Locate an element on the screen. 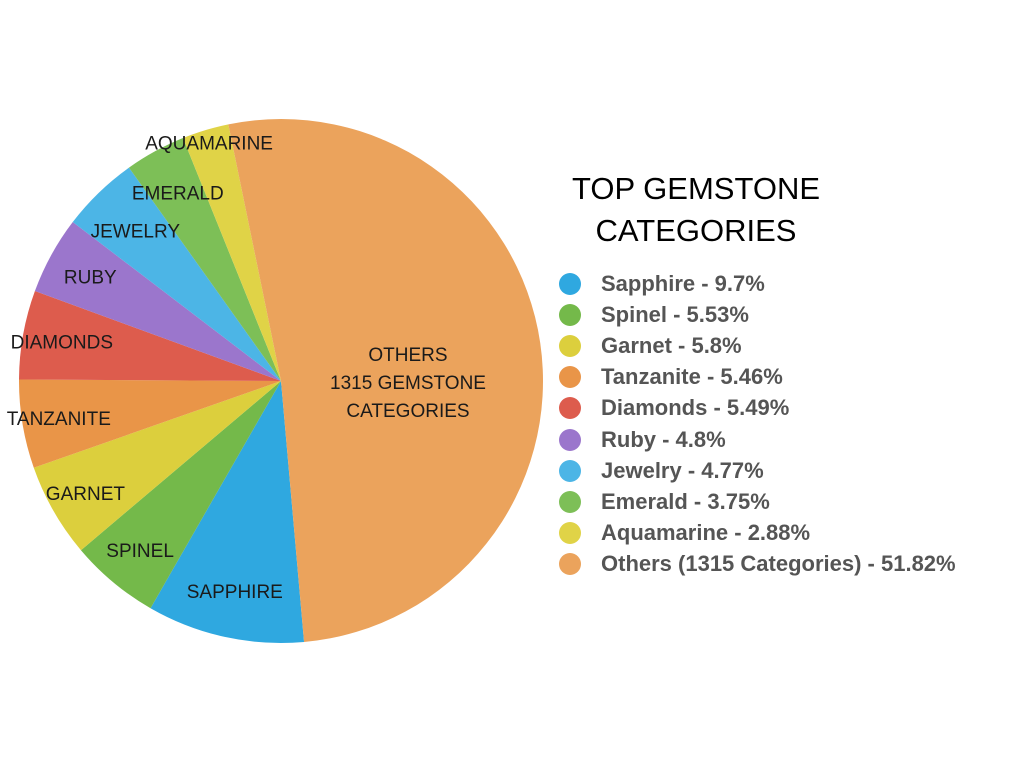  pie-slice-spinel is located at coordinates (180, 495).